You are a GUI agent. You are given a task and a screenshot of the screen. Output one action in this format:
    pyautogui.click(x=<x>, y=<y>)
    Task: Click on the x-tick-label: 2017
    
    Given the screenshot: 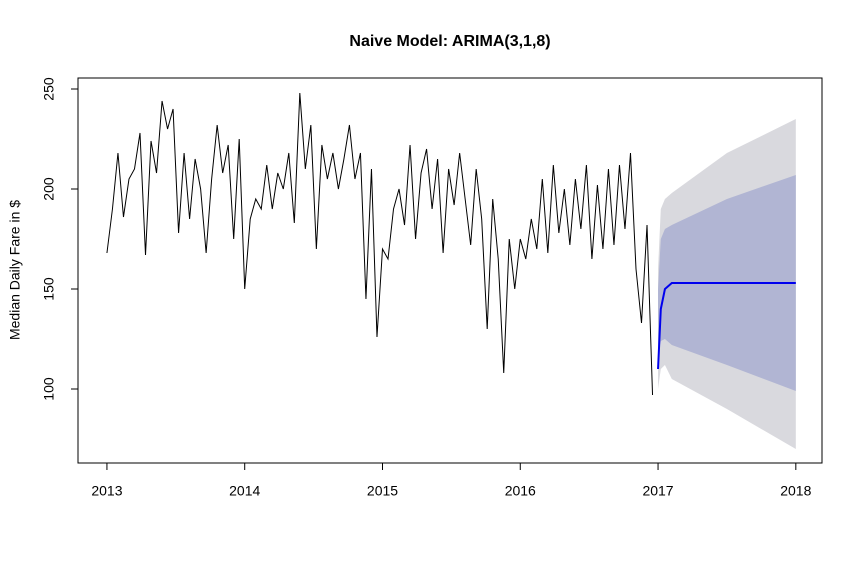 What is the action you would take?
    pyautogui.click(x=657, y=491)
    